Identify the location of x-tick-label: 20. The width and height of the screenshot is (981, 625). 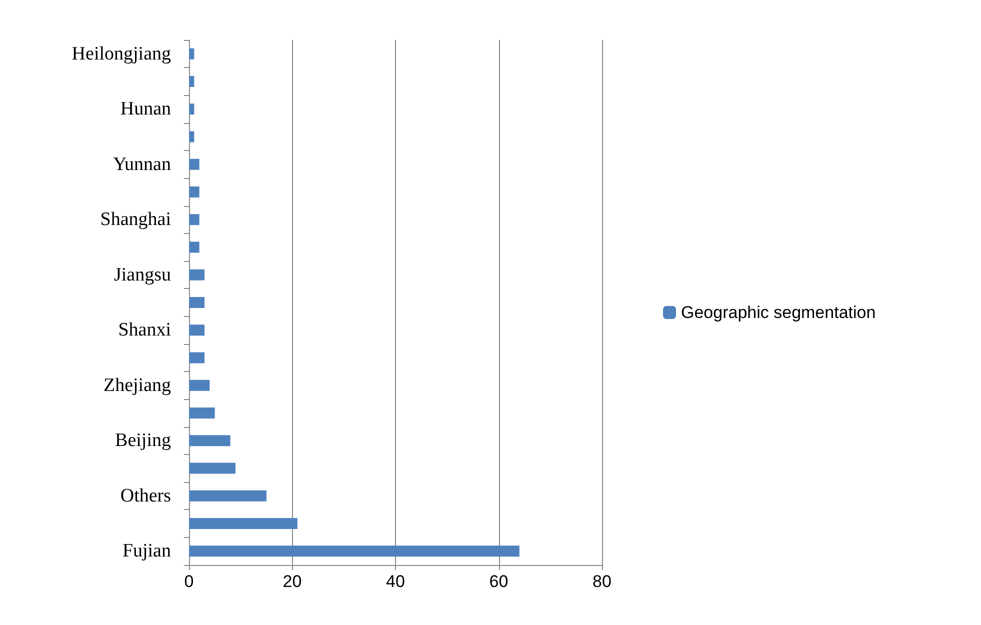
(292, 581).